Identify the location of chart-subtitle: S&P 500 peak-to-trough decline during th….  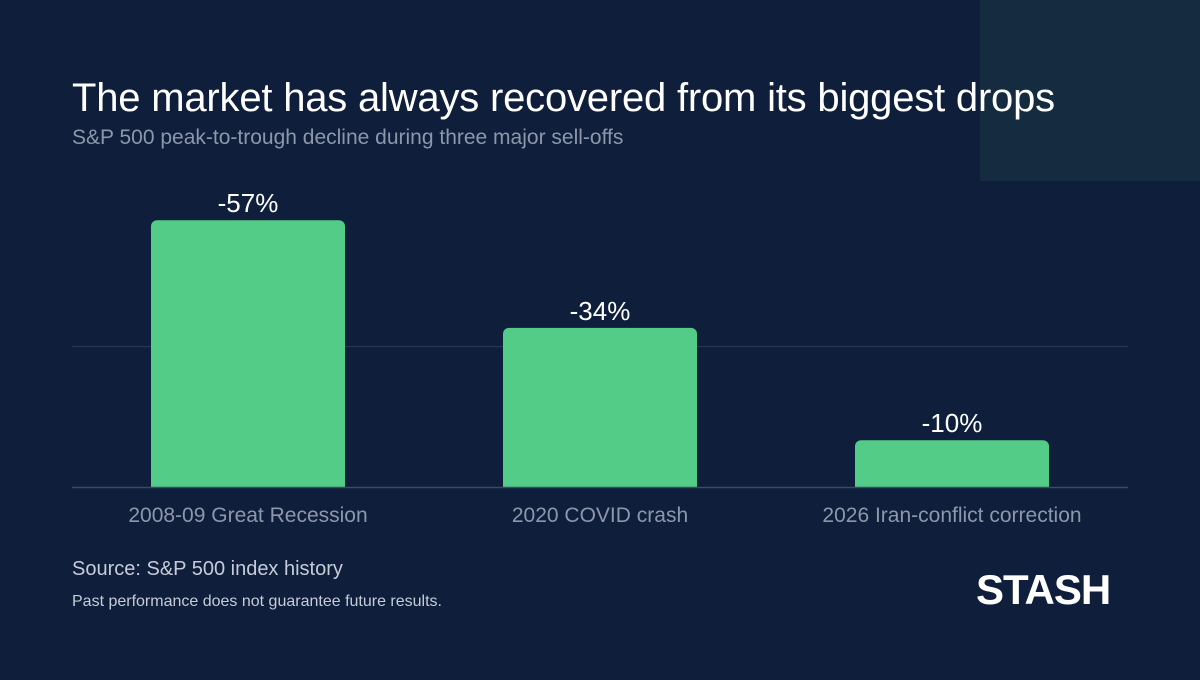
(348, 137).